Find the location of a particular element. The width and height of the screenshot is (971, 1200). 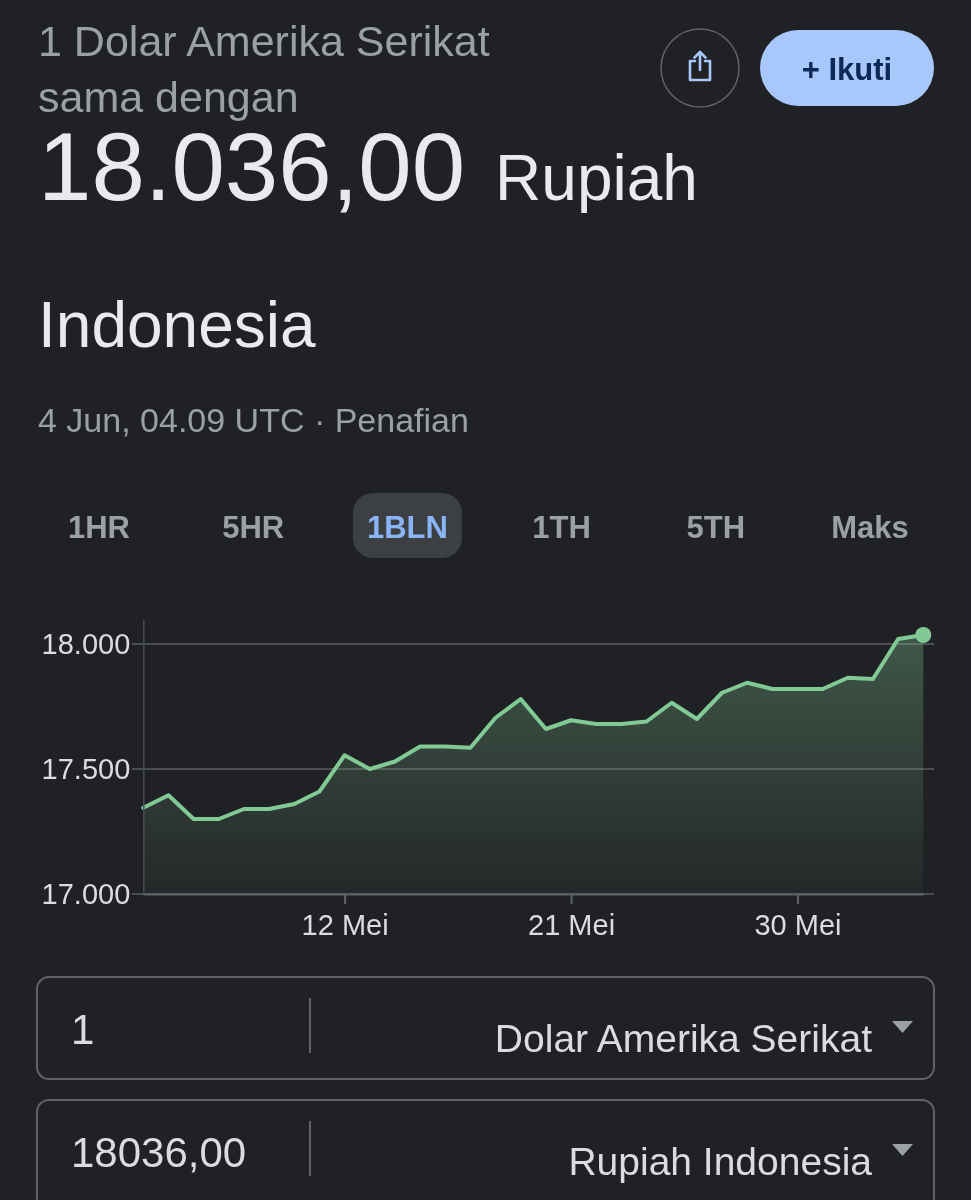

text: + Ikuti is located at coordinates (847, 69).